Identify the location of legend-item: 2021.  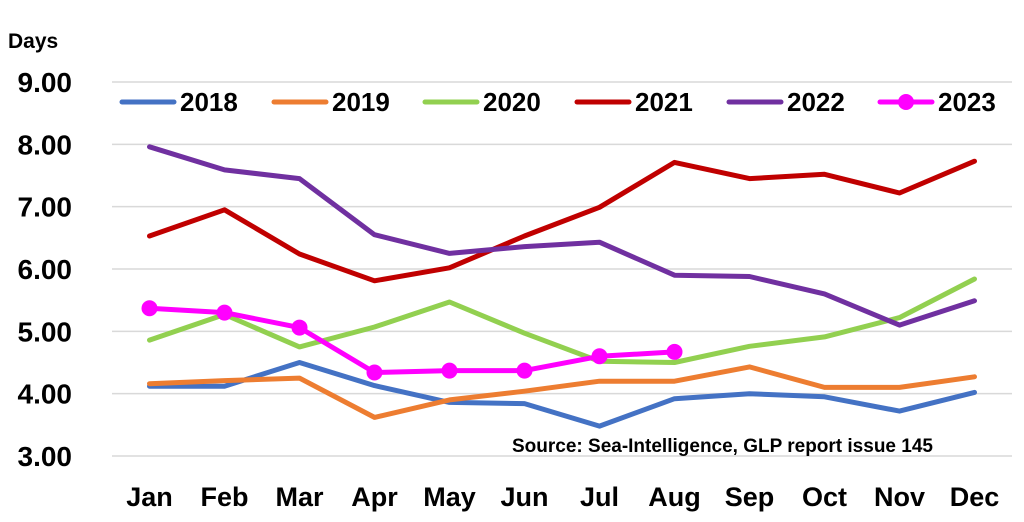
(633, 102).